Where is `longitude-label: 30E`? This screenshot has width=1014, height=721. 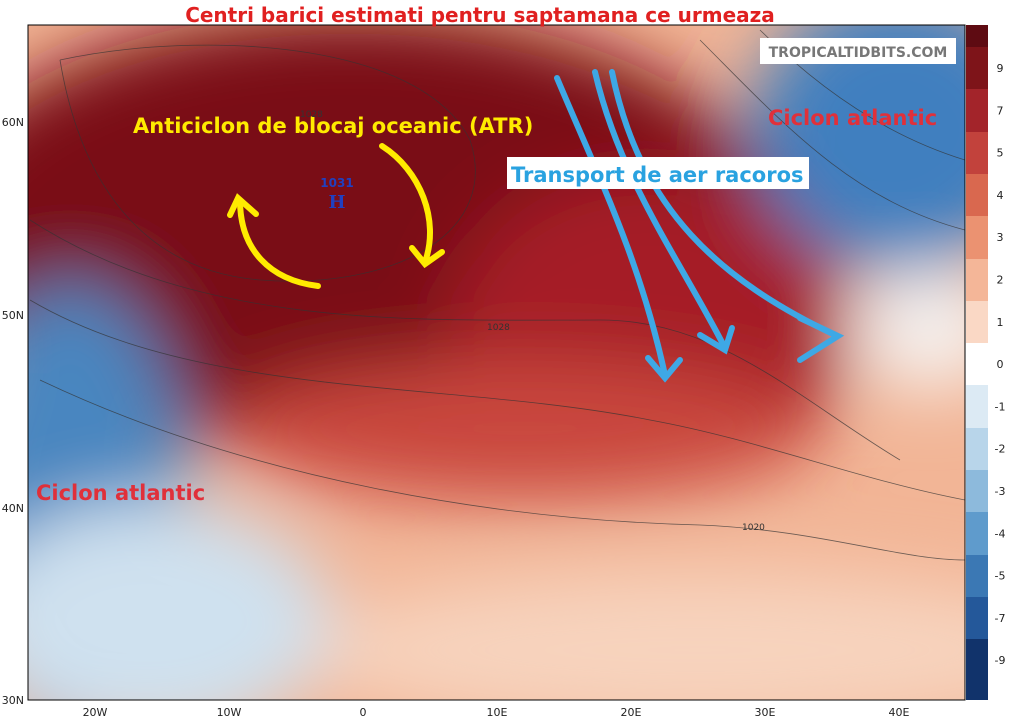
longitude-label: 30E is located at coordinates (765, 712).